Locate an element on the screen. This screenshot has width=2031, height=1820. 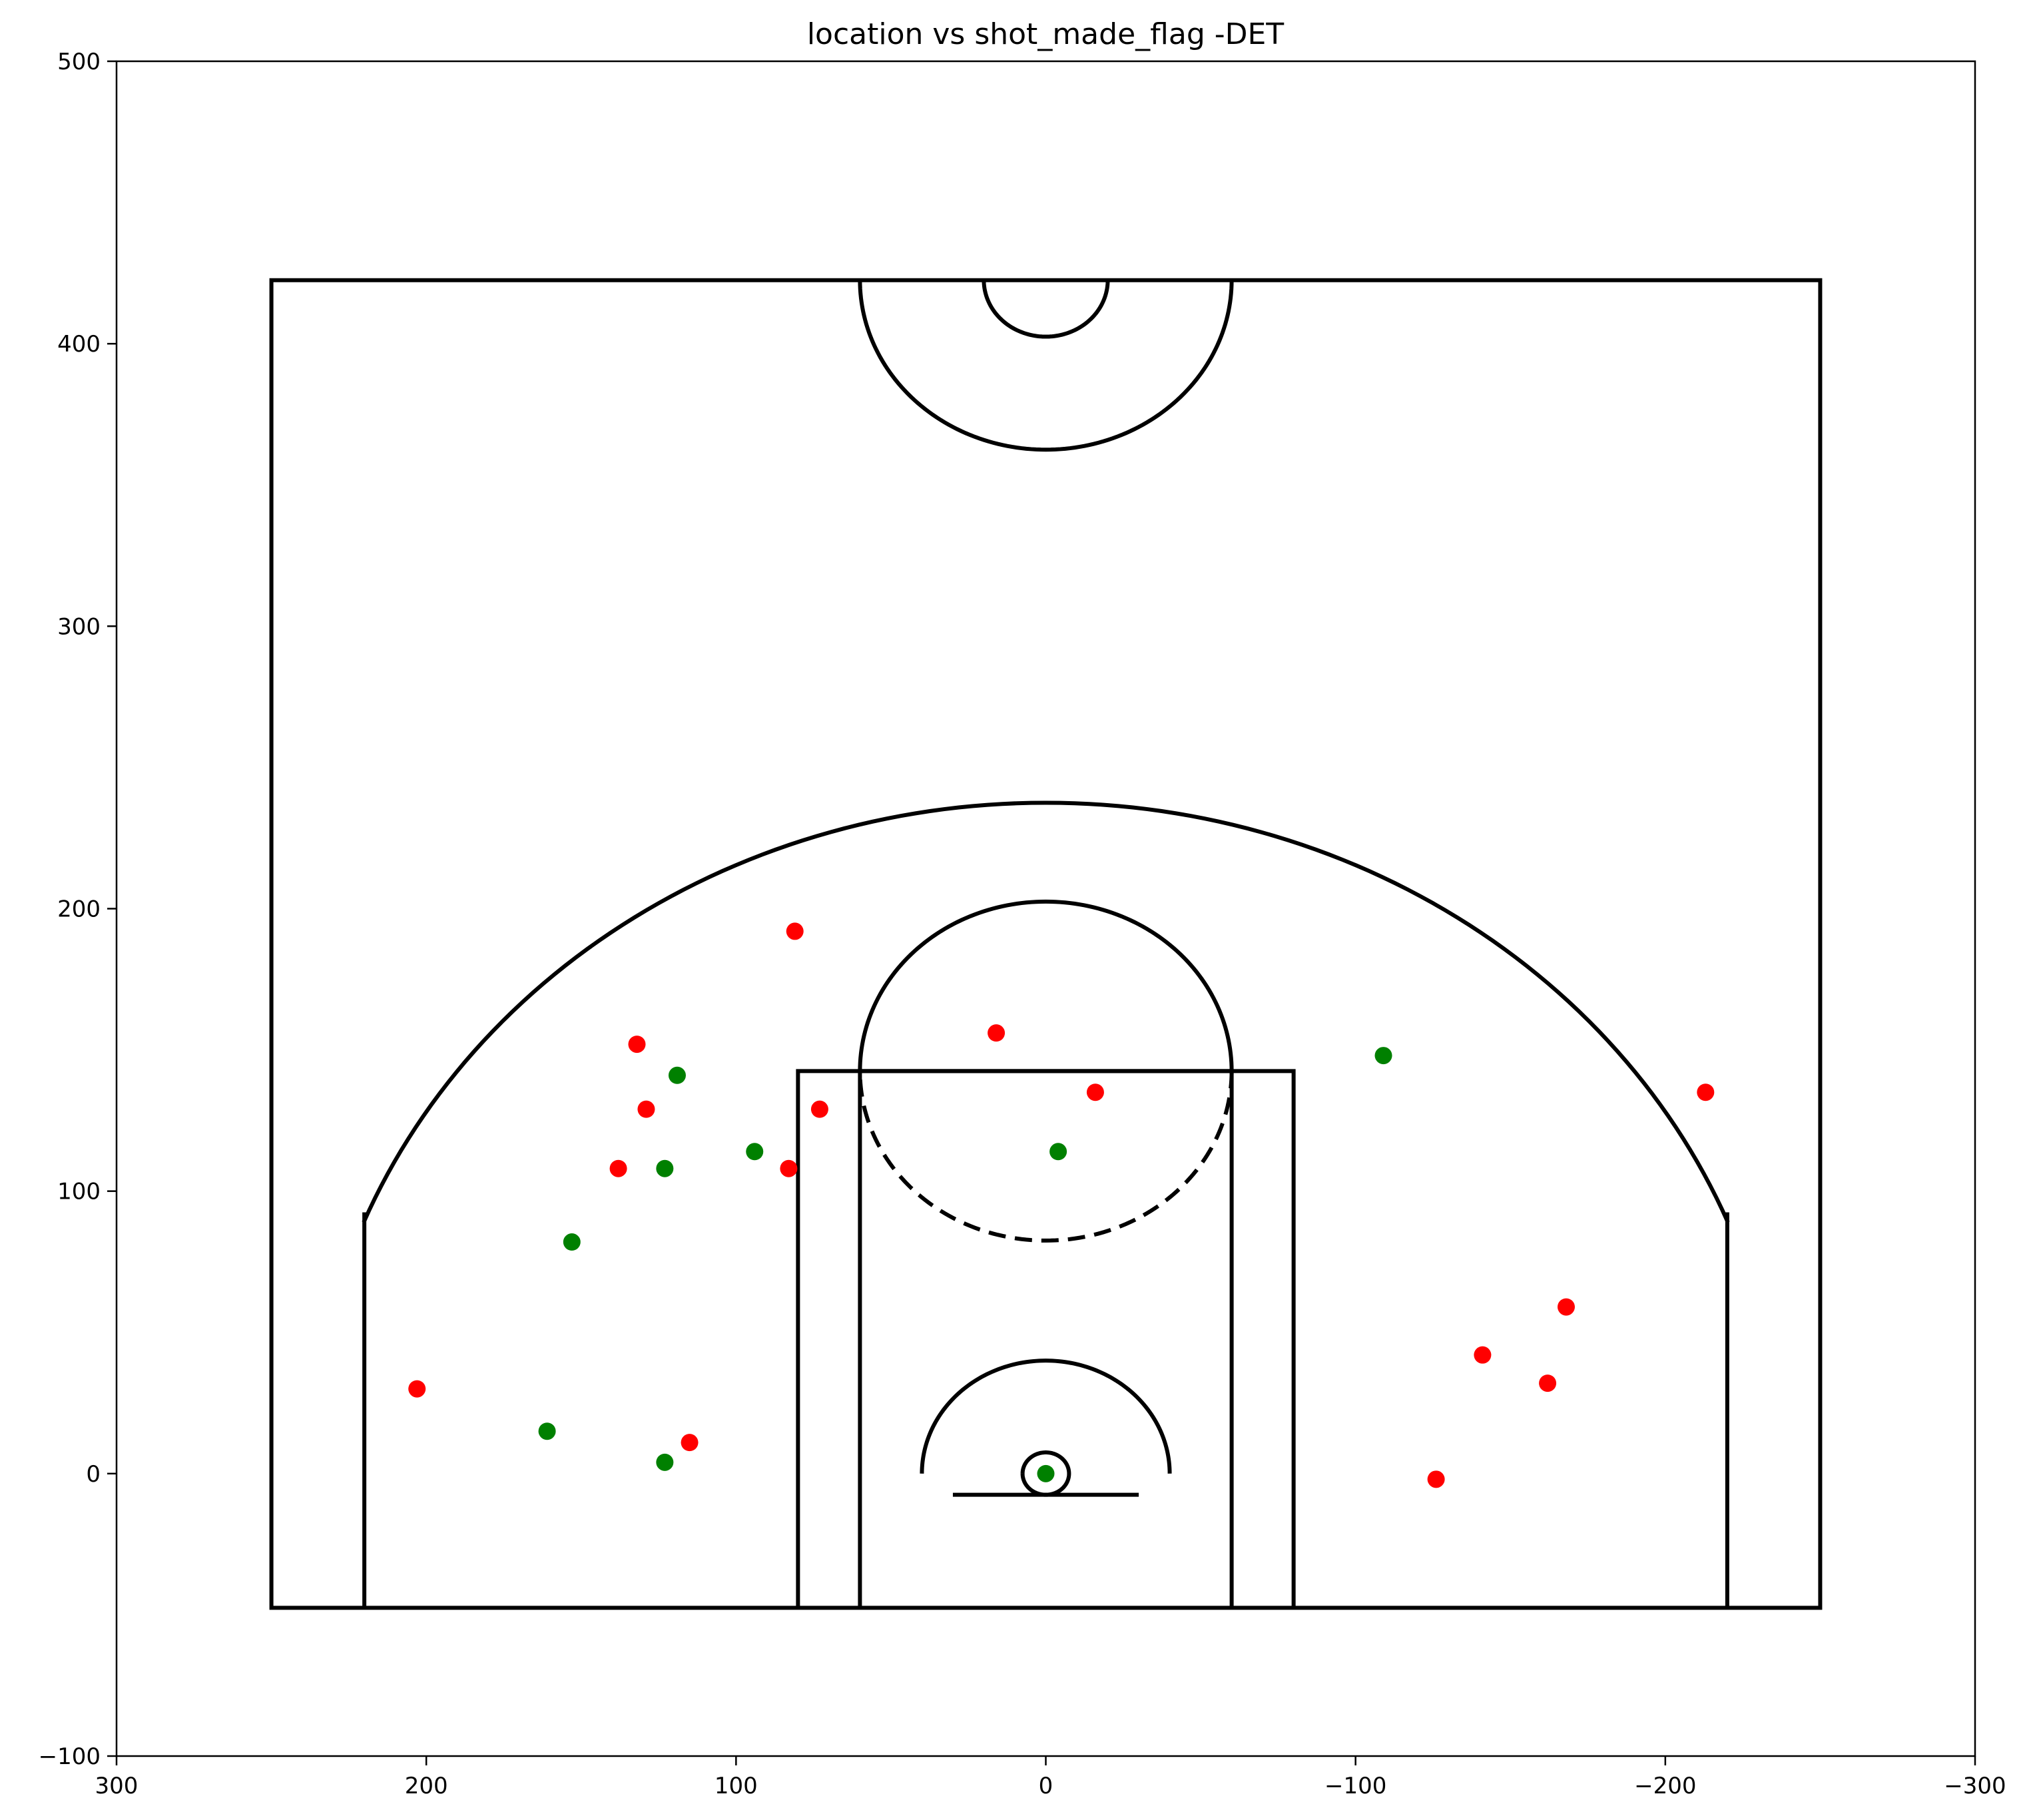
x-tick-label: 200 is located at coordinates (426, 1786).